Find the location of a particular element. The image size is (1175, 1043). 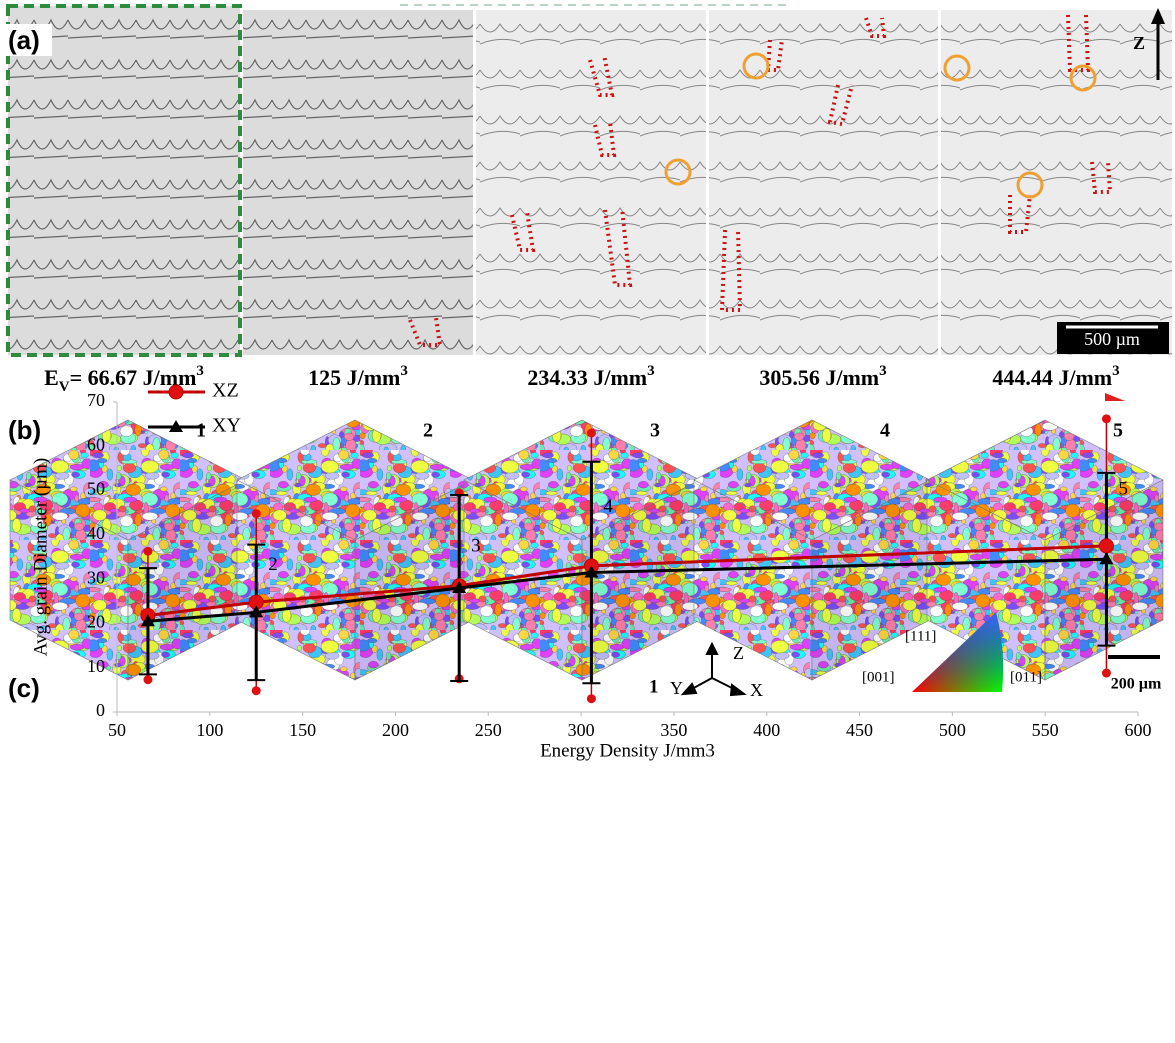

point-label: 4 is located at coordinates (608, 506).